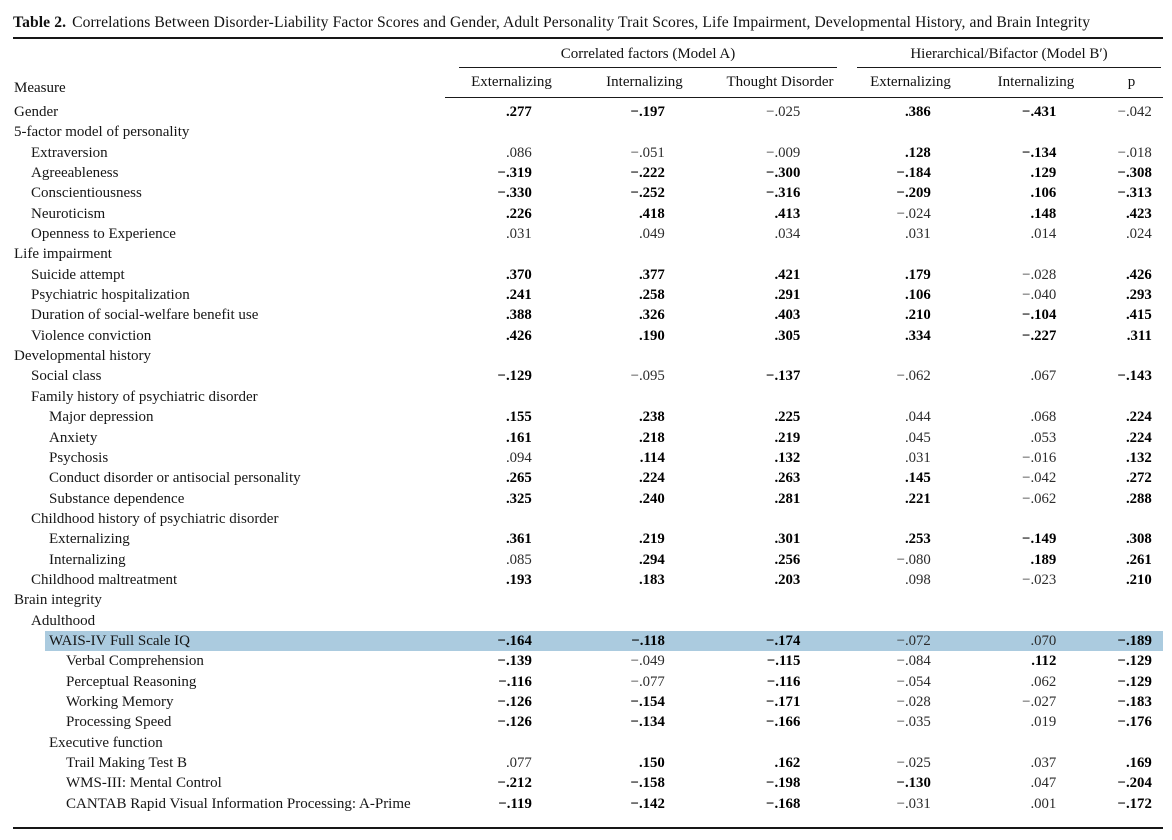  Describe the element at coordinates (1039, 152) in the screenshot. I see `correlation-value: −.134` at that location.